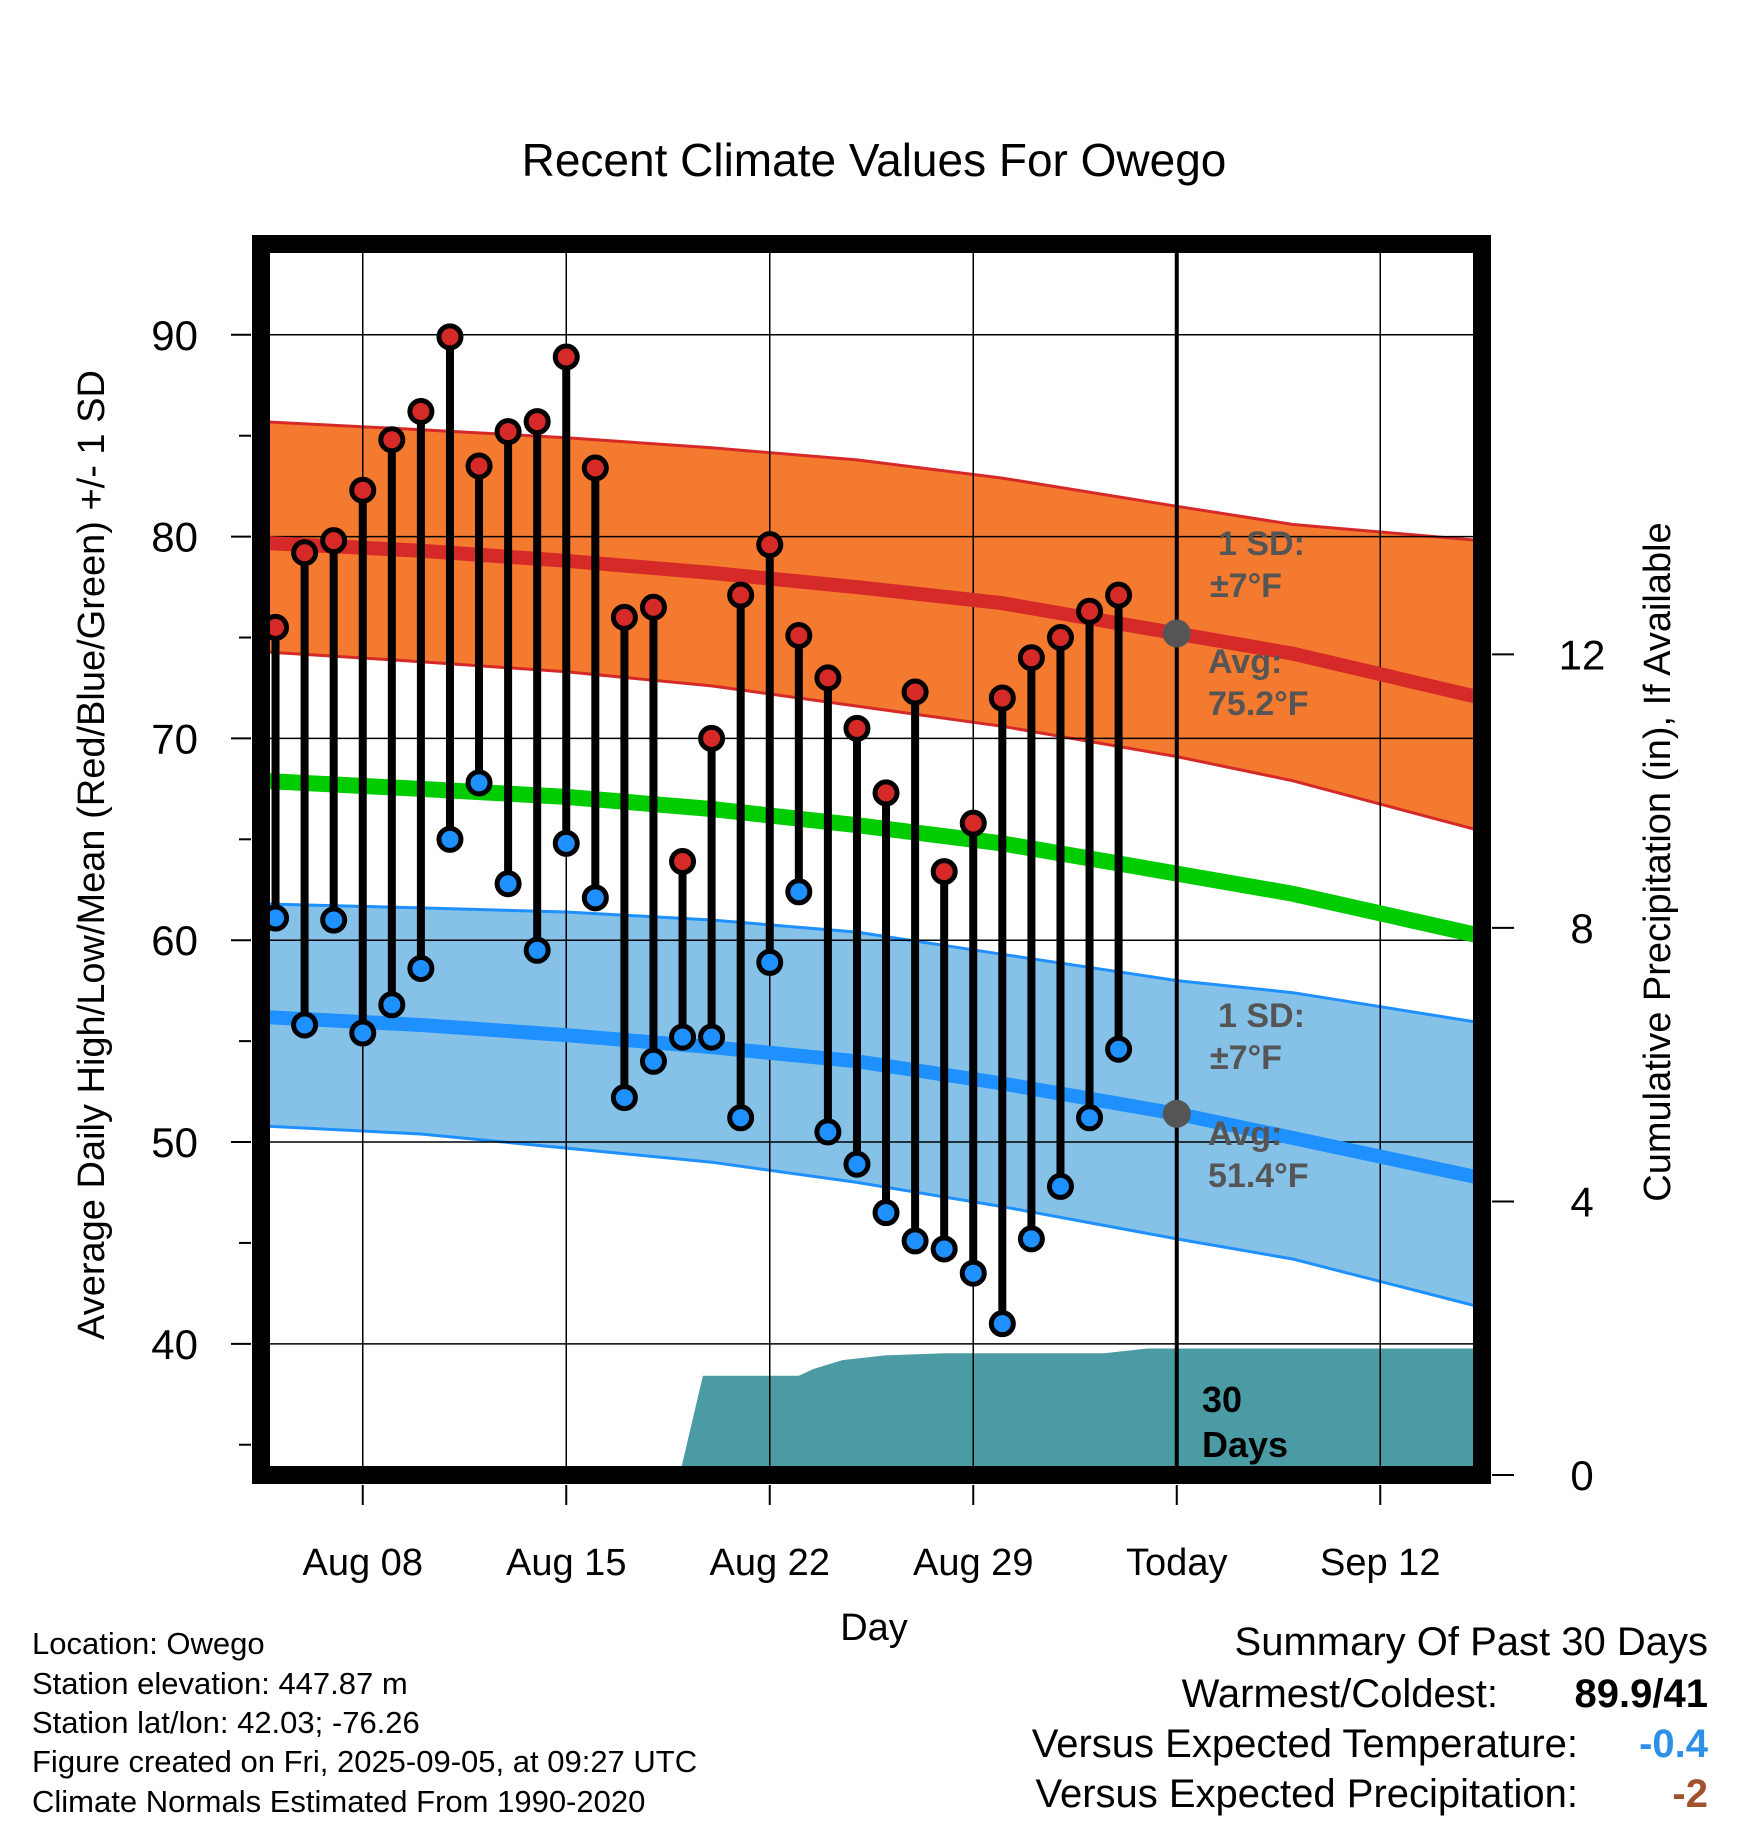  I want to click on footer-location: Location: Owego, so click(148, 1643).